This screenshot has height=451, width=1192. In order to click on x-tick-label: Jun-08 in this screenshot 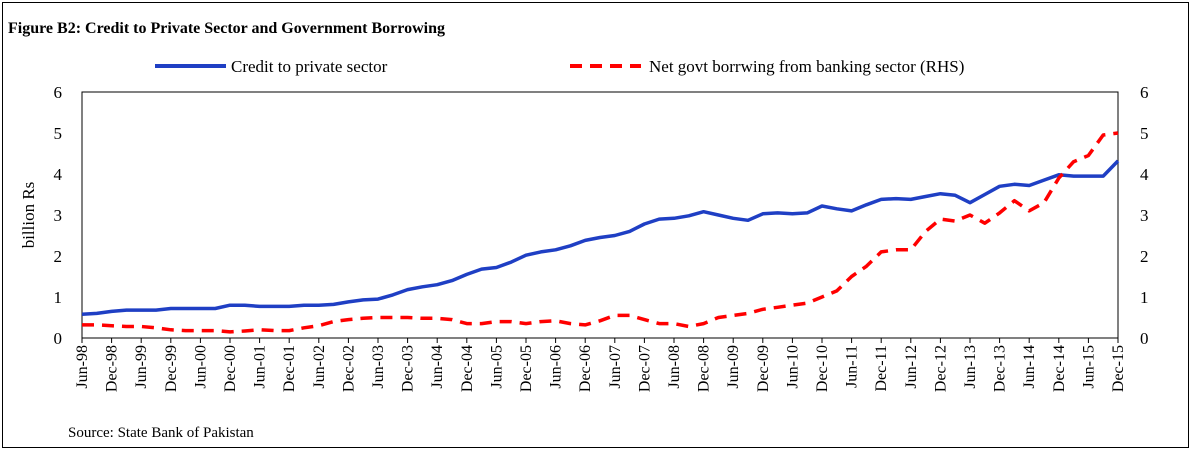, I will do `click(674, 367)`.